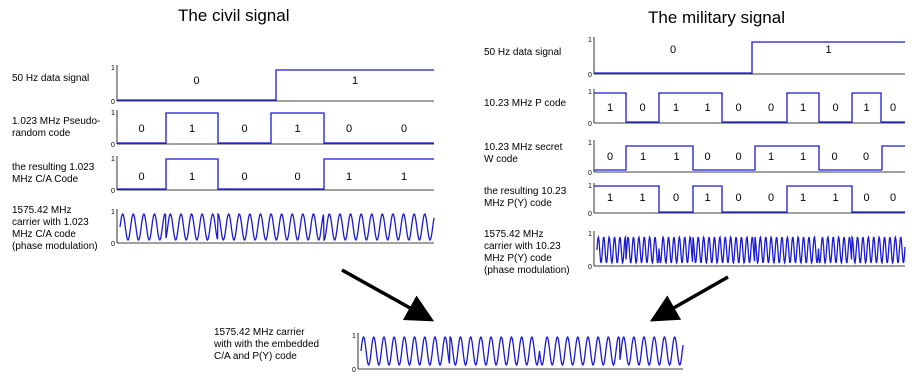 This screenshot has height=377, width=922. Describe the element at coordinates (673, 50) in the screenshot. I see `military-data-bit-label: 0` at that location.